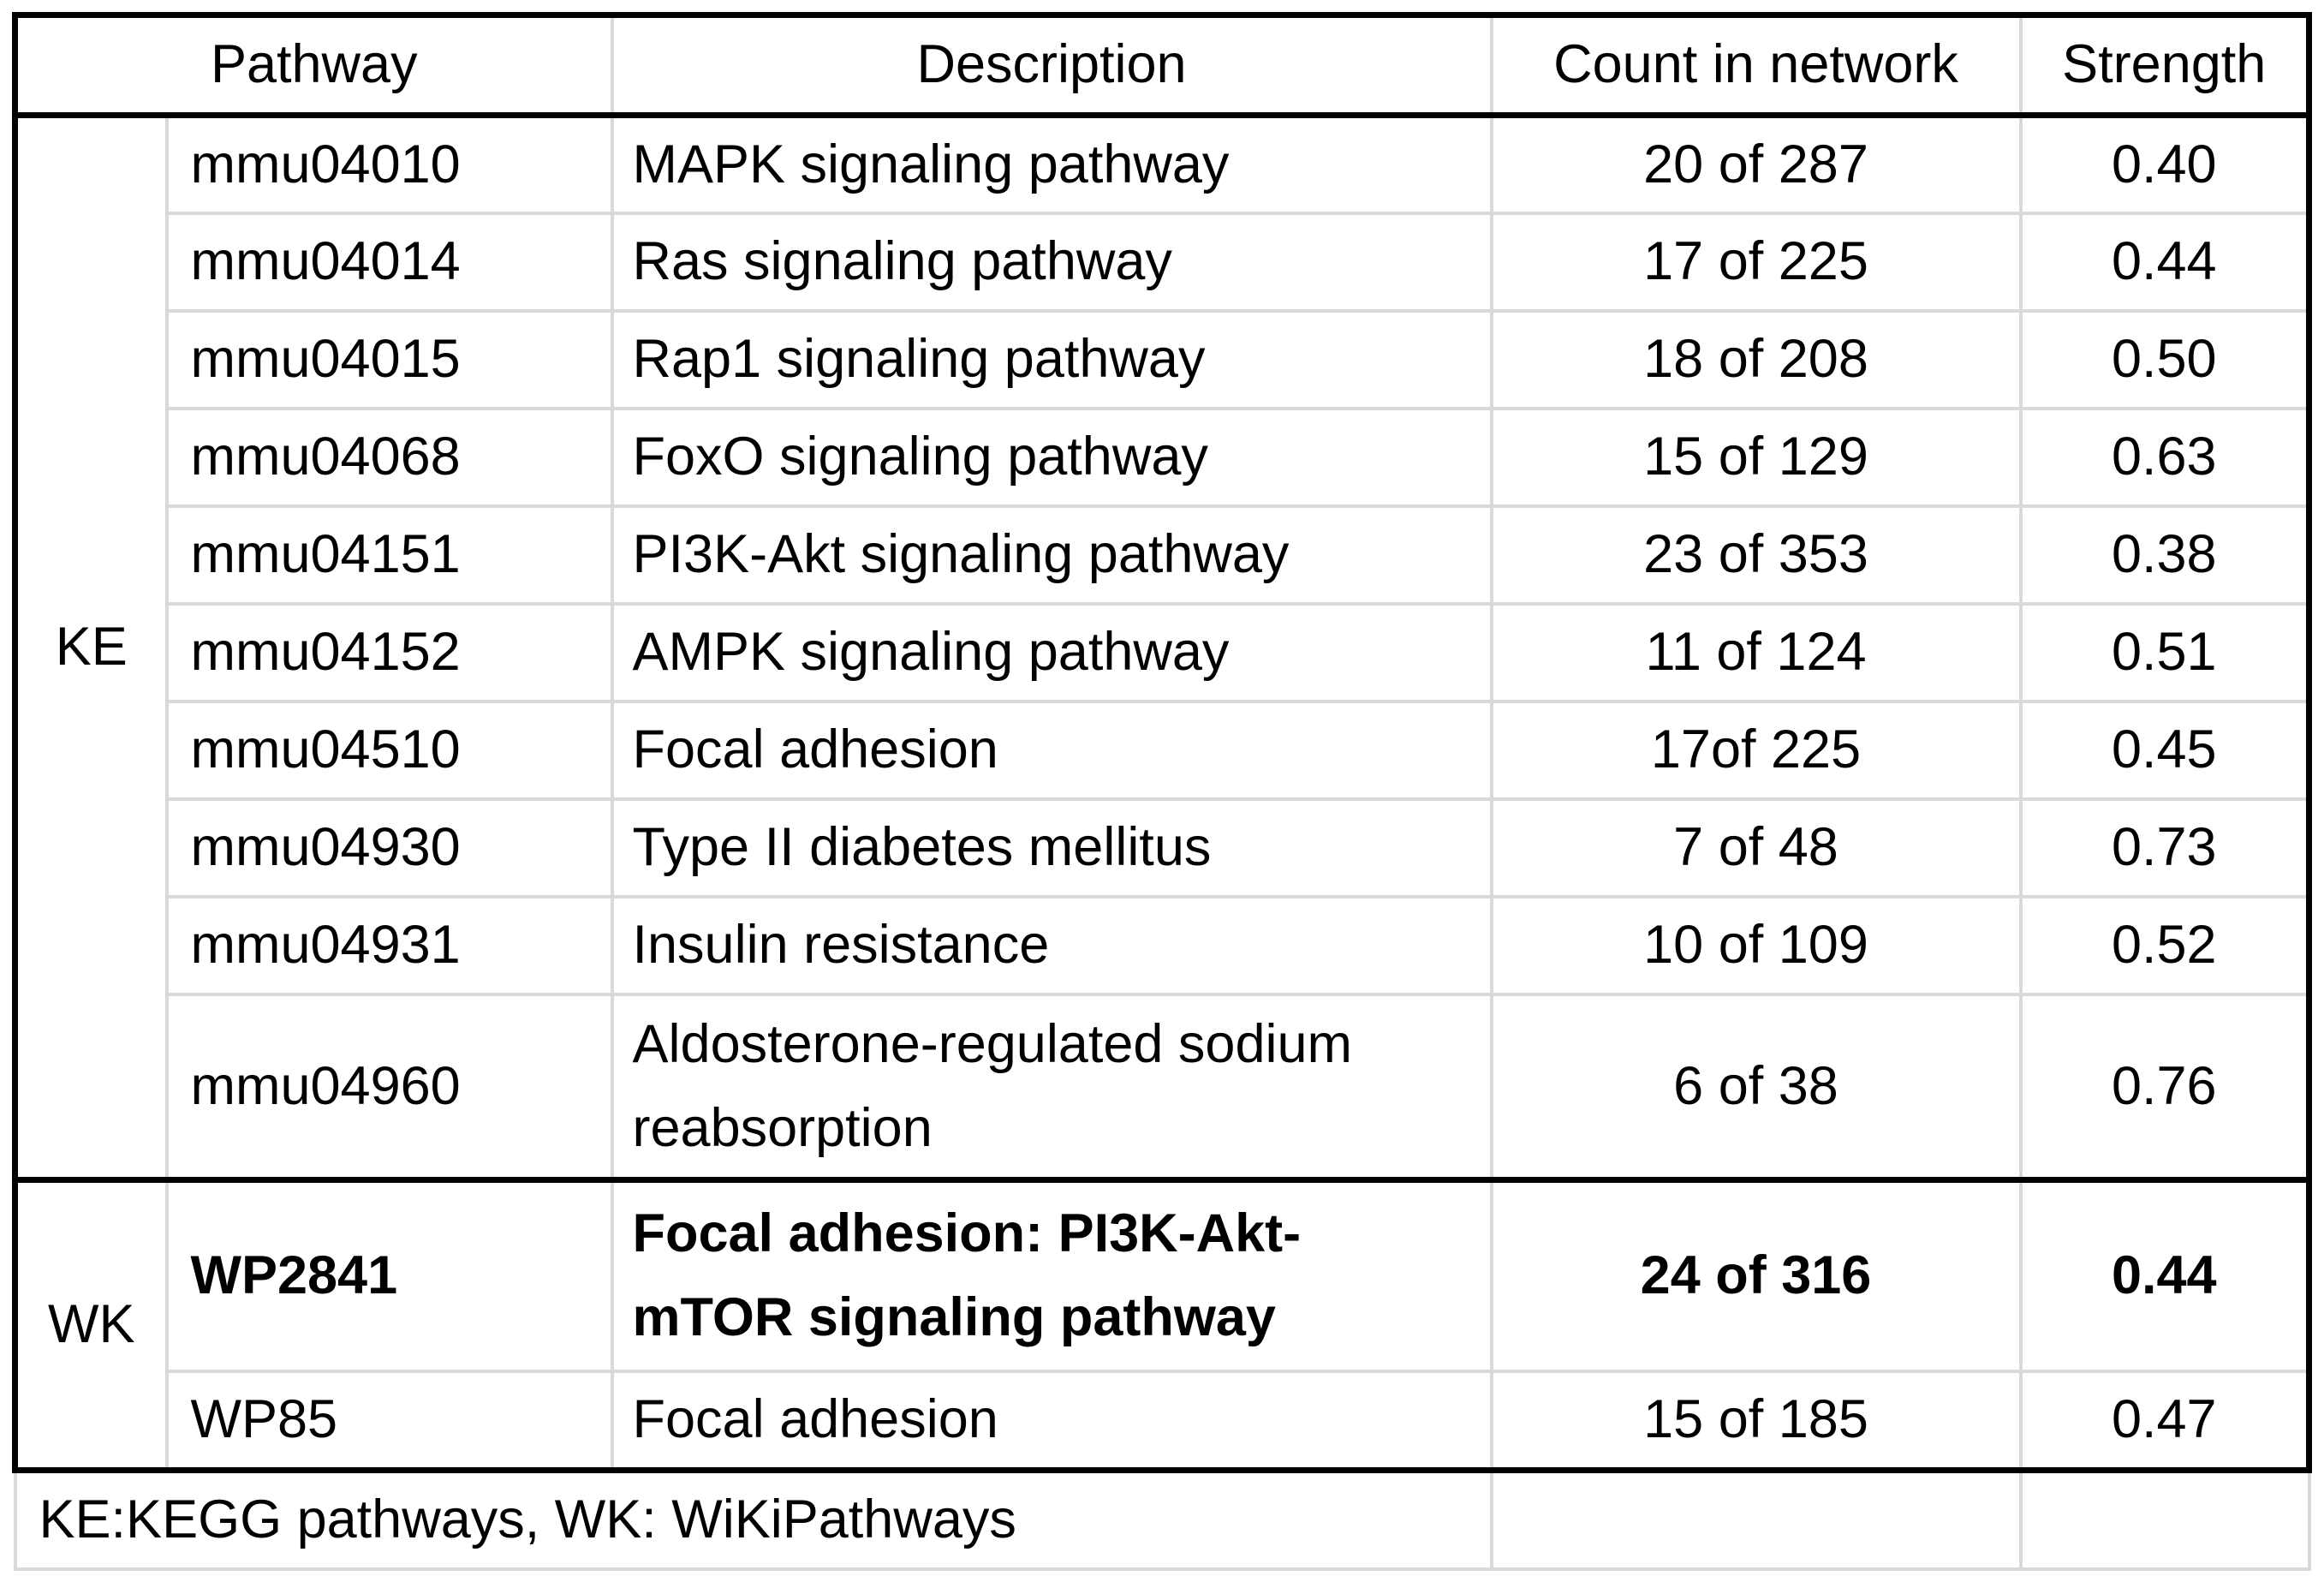 The width and height of the screenshot is (2324, 1582). I want to click on pathway-id-cell: mmu04068, so click(389, 458).